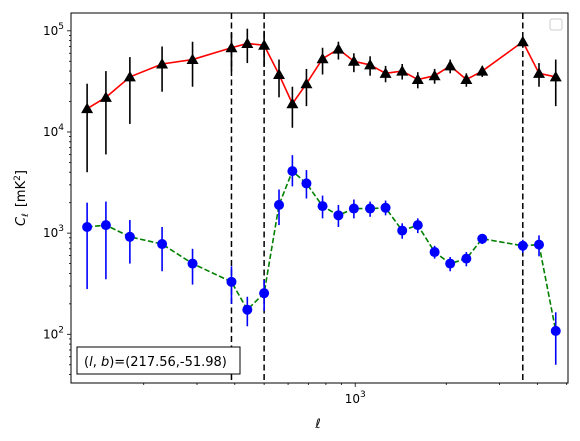 This screenshot has height=441, width=580. I want to click on x-axis-label: ℓ, so click(317, 424).